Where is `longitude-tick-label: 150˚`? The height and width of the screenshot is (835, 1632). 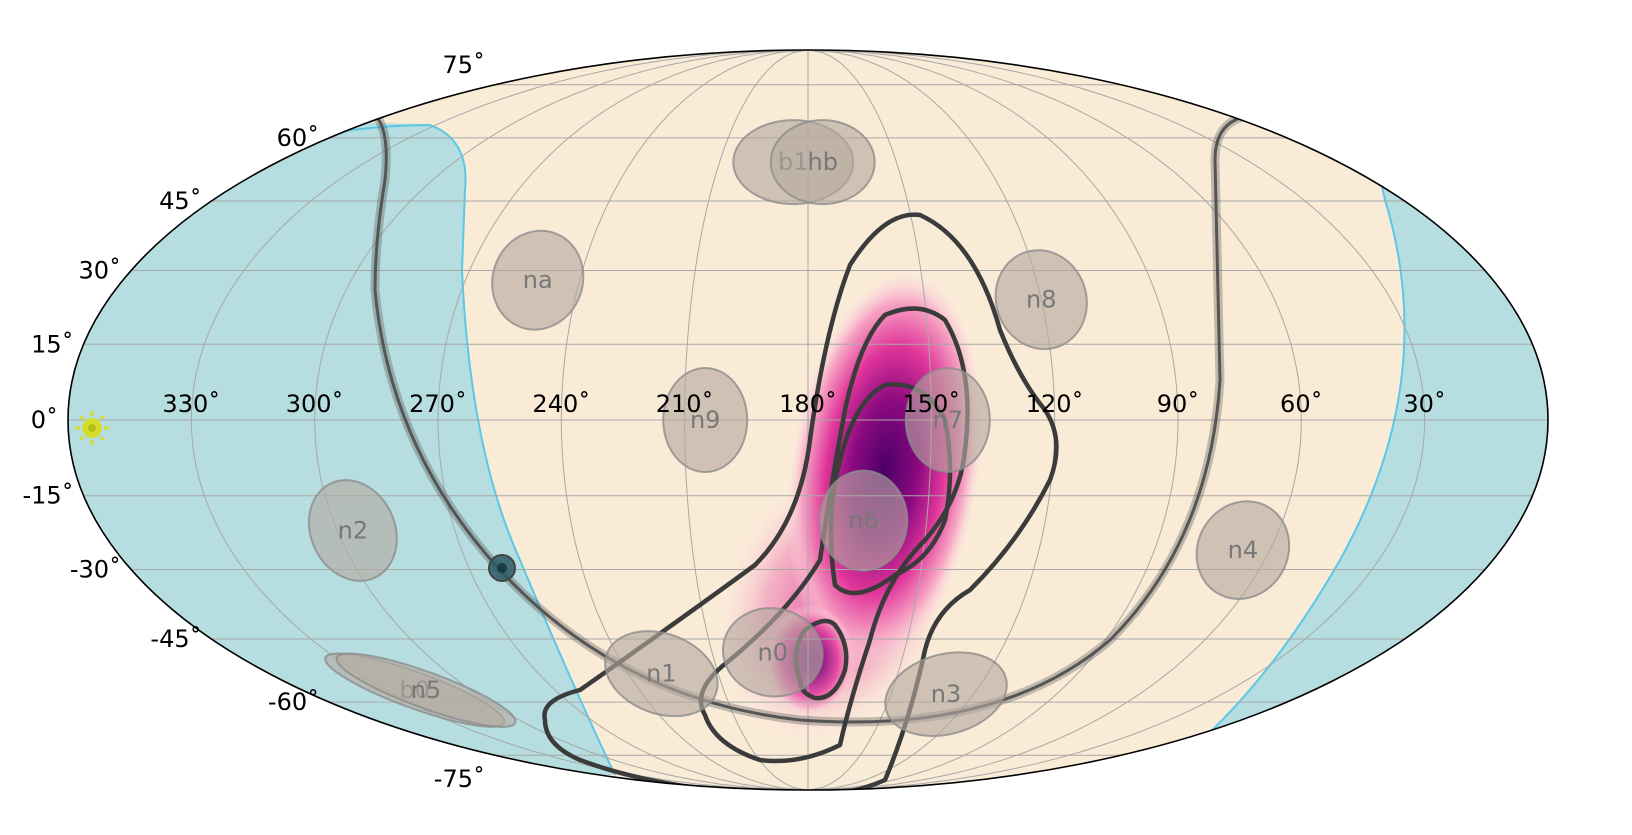 longitude-tick-label: 150˚ is located at coordinates (931, 404).